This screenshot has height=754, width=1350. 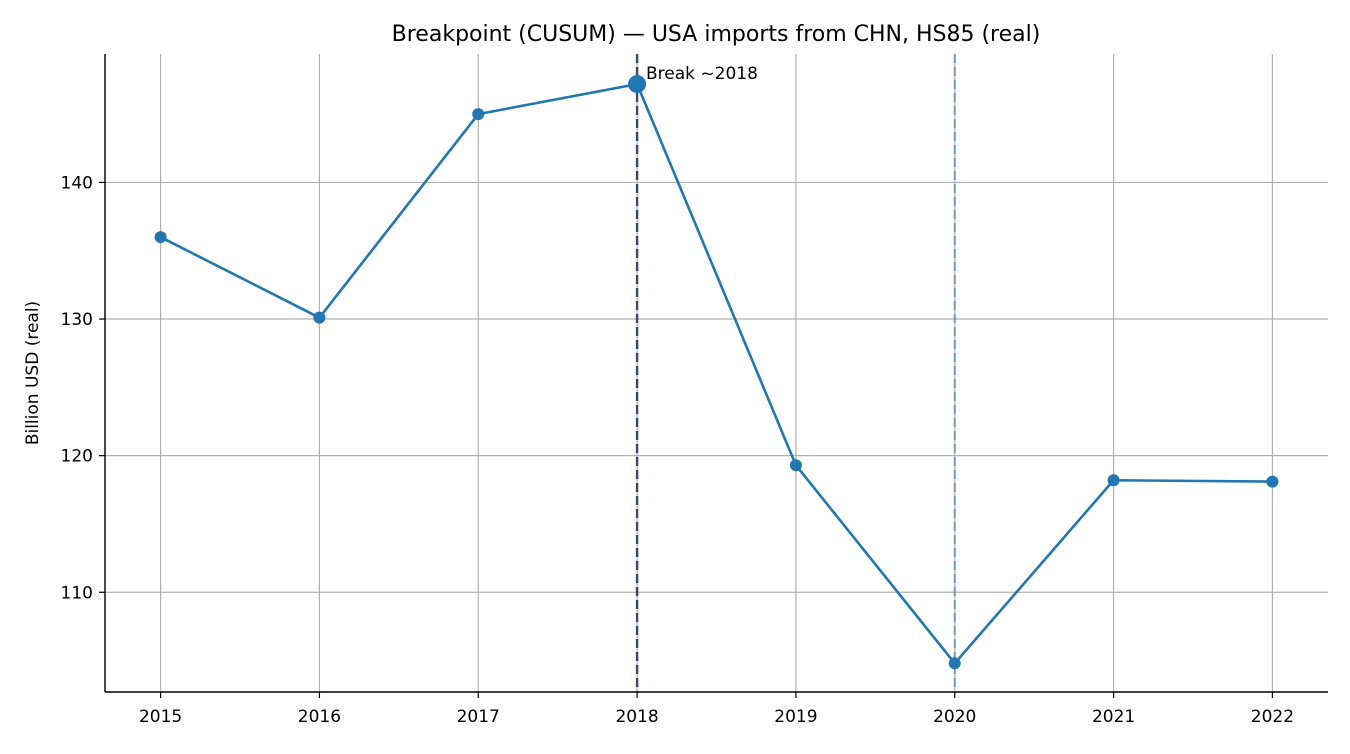 I want to click on x-tick-label: 2015, so click(x=160, y=717).